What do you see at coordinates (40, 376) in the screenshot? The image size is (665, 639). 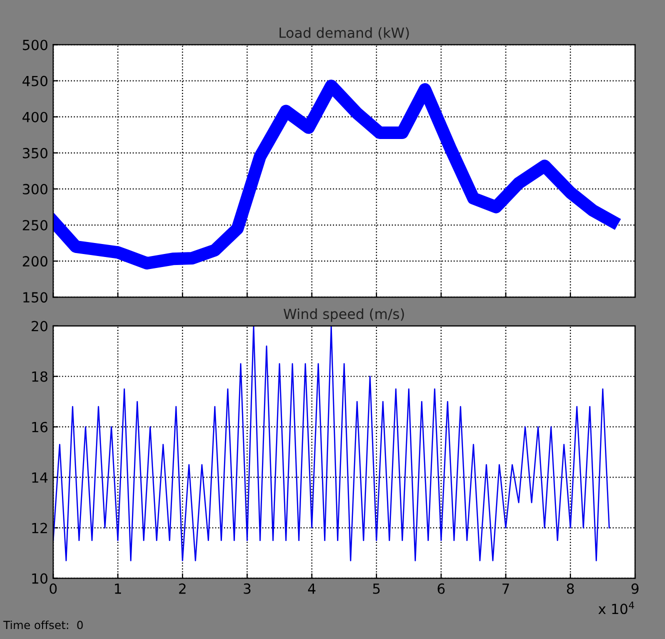 I see `y-tick-label: 18` at bounding box center [40, 376].